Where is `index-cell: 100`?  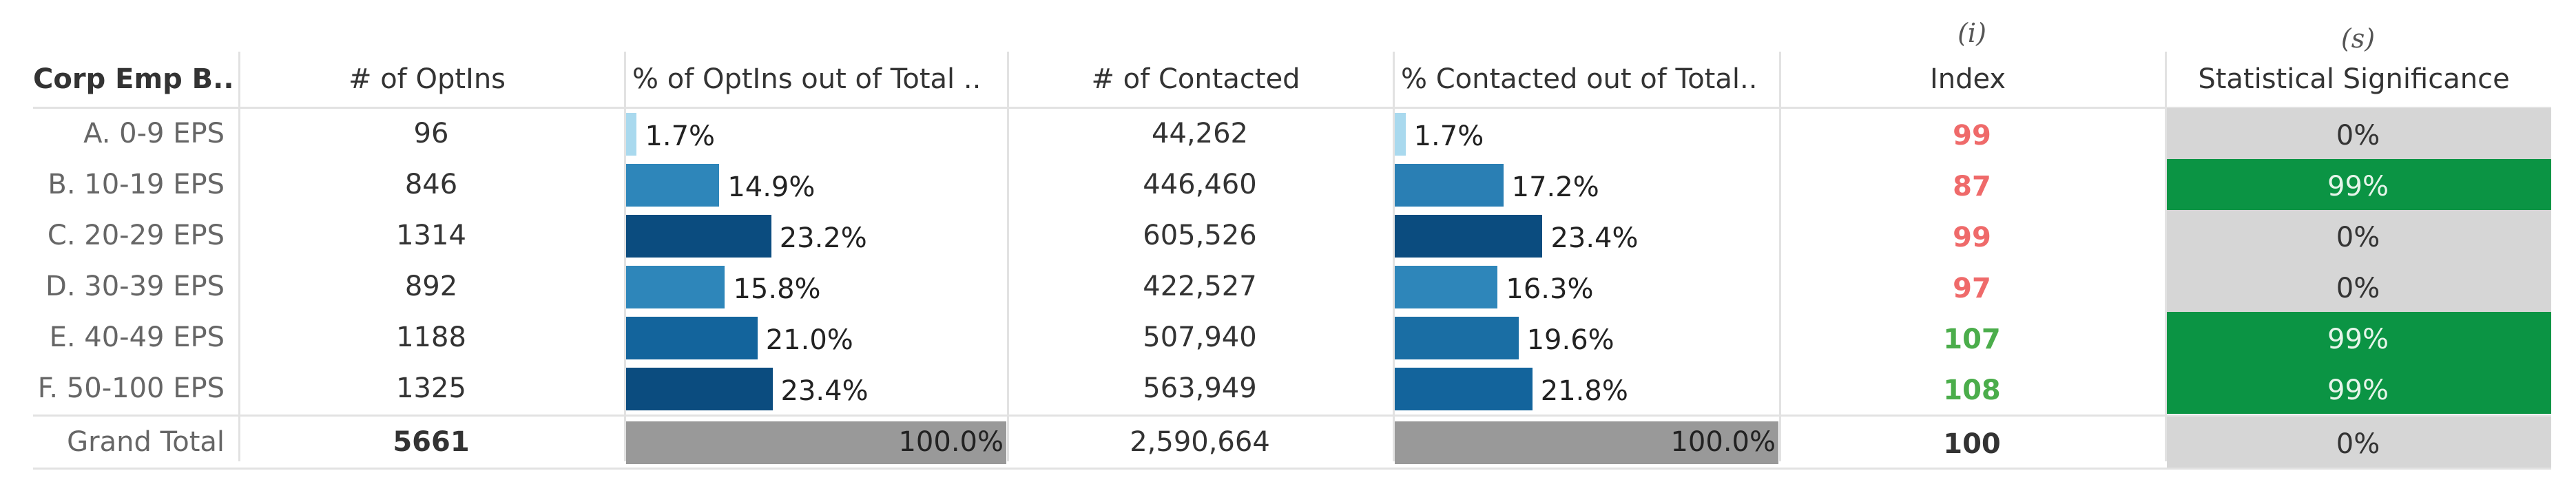
index-cell: 100 is located at coordinates (1972, 444).